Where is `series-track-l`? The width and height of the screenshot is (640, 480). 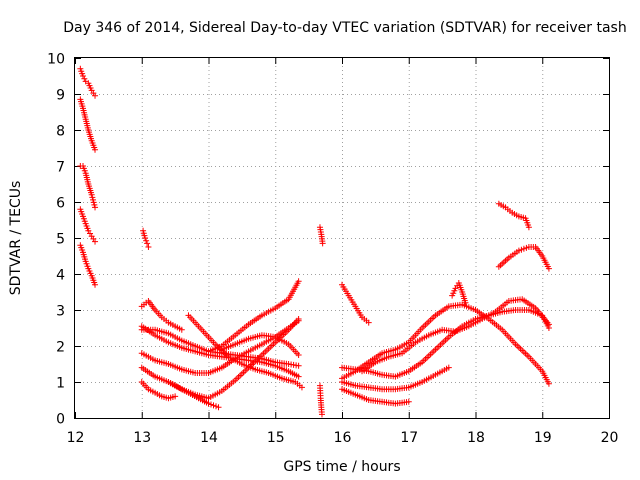
series-track-l is located at coordinates (193, 395).